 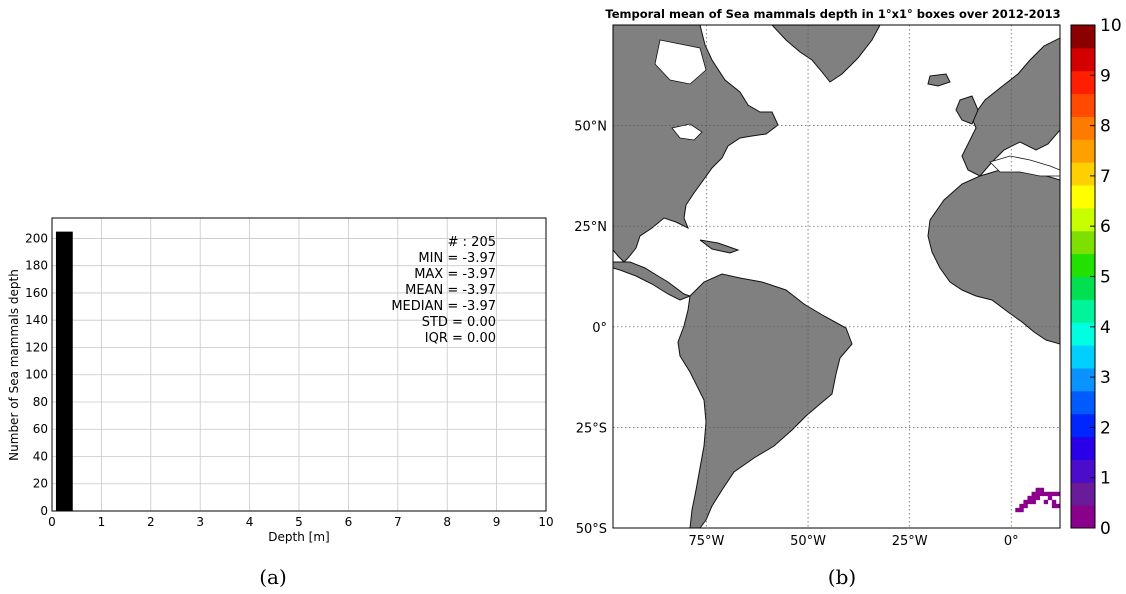 What do you see at coordinates (447, 522) in the screenshot?
I see `x-tick-label: 8` at bounding box center [447, 522].